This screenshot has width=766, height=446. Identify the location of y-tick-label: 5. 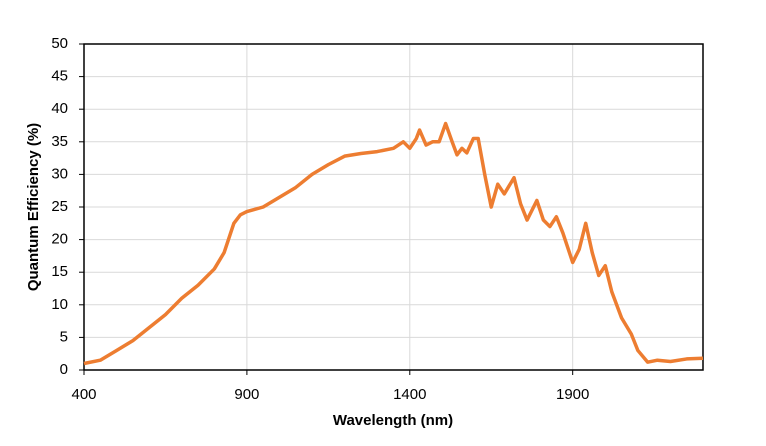
(64, 336).